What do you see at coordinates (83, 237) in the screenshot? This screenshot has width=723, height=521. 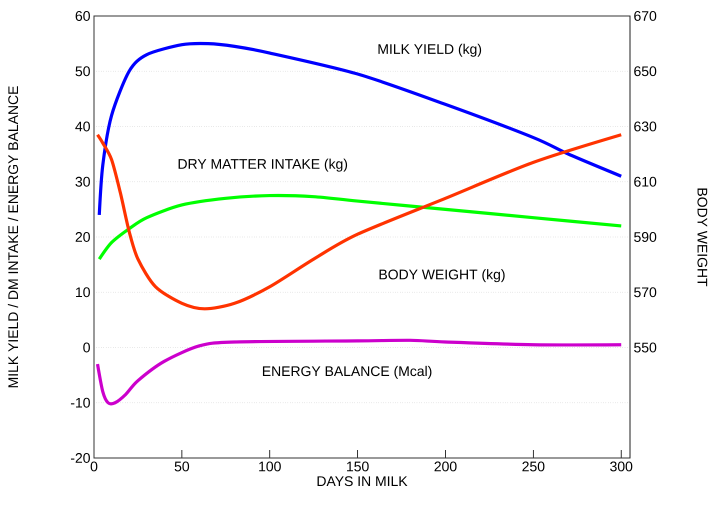 I see `y-tick-label: 20` at bounding box center [83, 237].